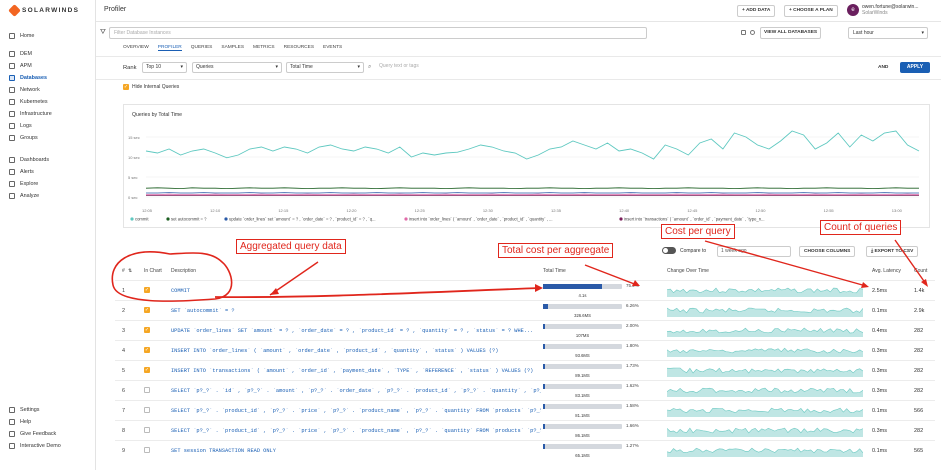  Describe the element at coordinates (861, 227) in the screenshot. I see `annotation-count-of-queries: Count of queries` at that location.